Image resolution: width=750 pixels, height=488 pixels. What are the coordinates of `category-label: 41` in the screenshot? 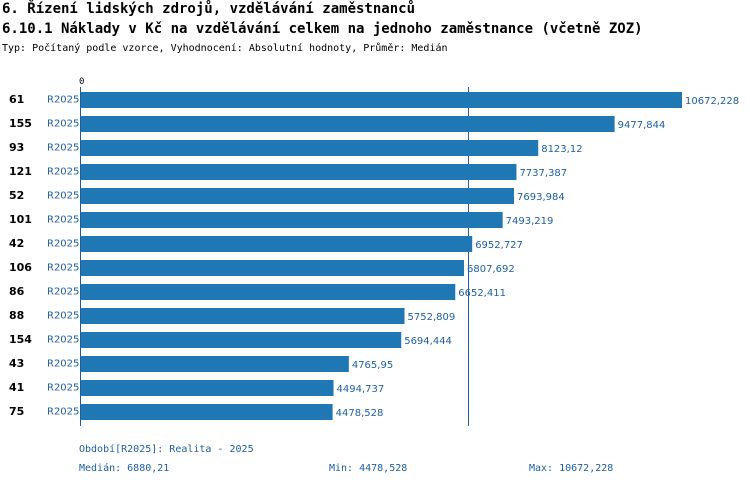 It's located at (16, 387).